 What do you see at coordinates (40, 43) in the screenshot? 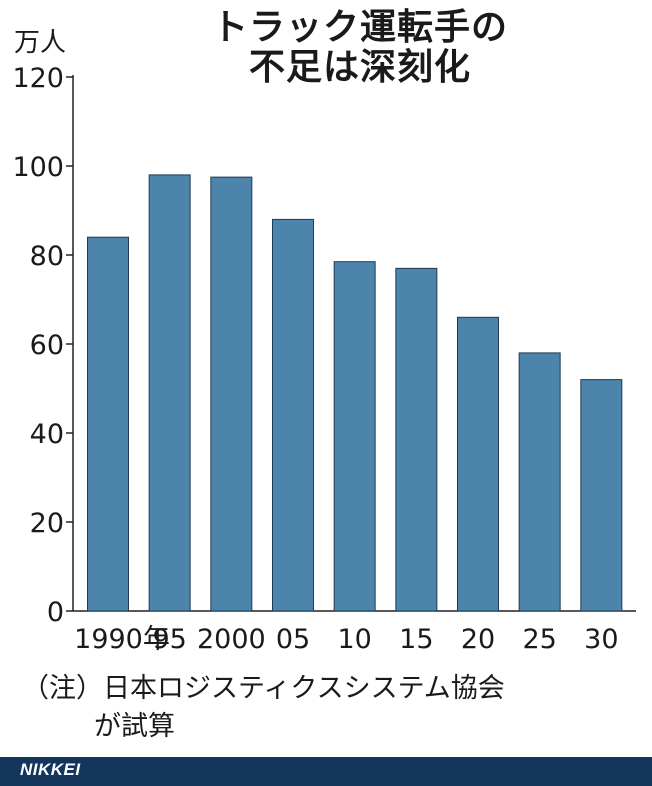
I see `y-axis-unit: 万人` at bounding box center [40, 43].